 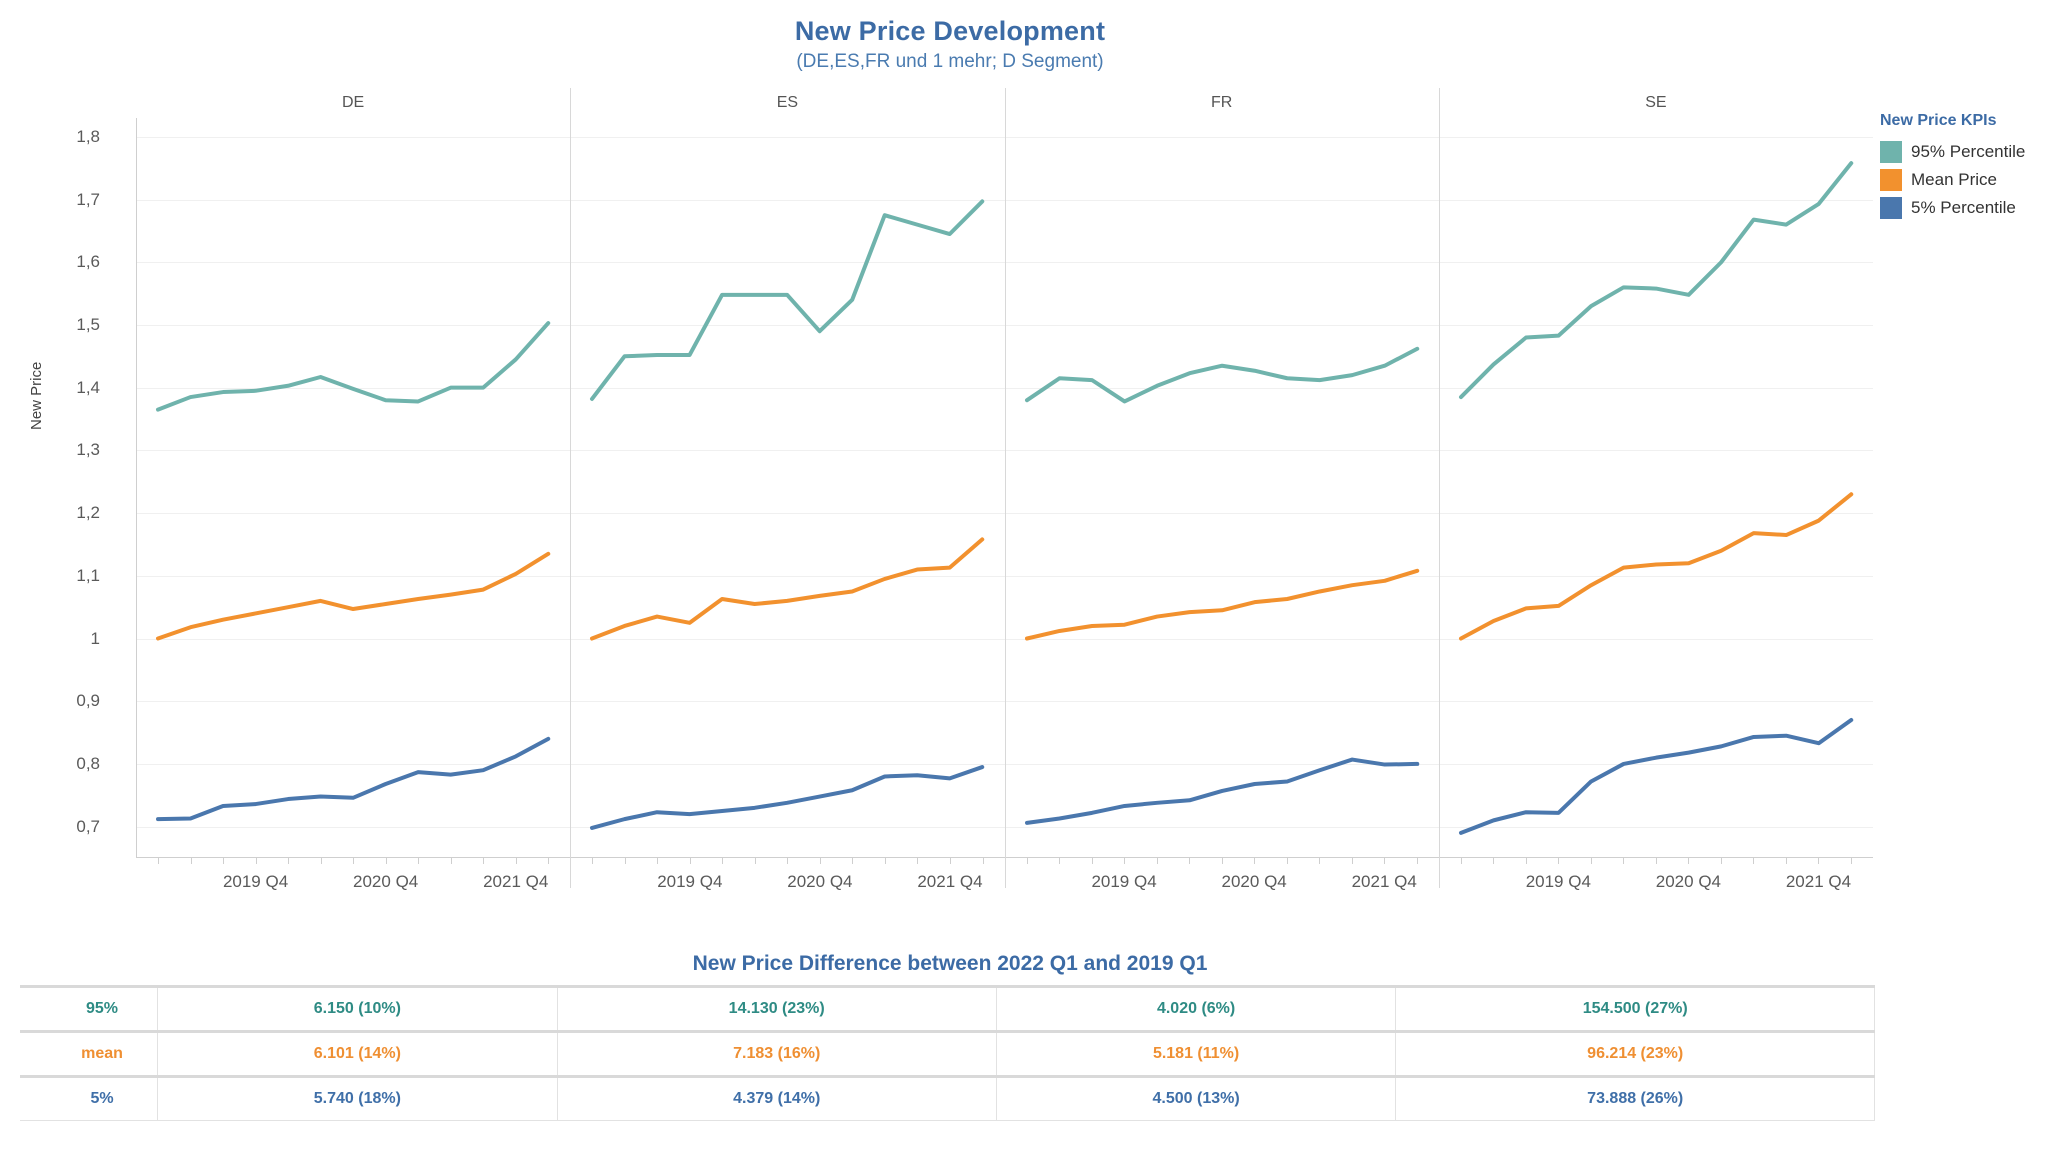 I want to click on y-axis-tick-label: 1,5, so click(x=88, y=324).